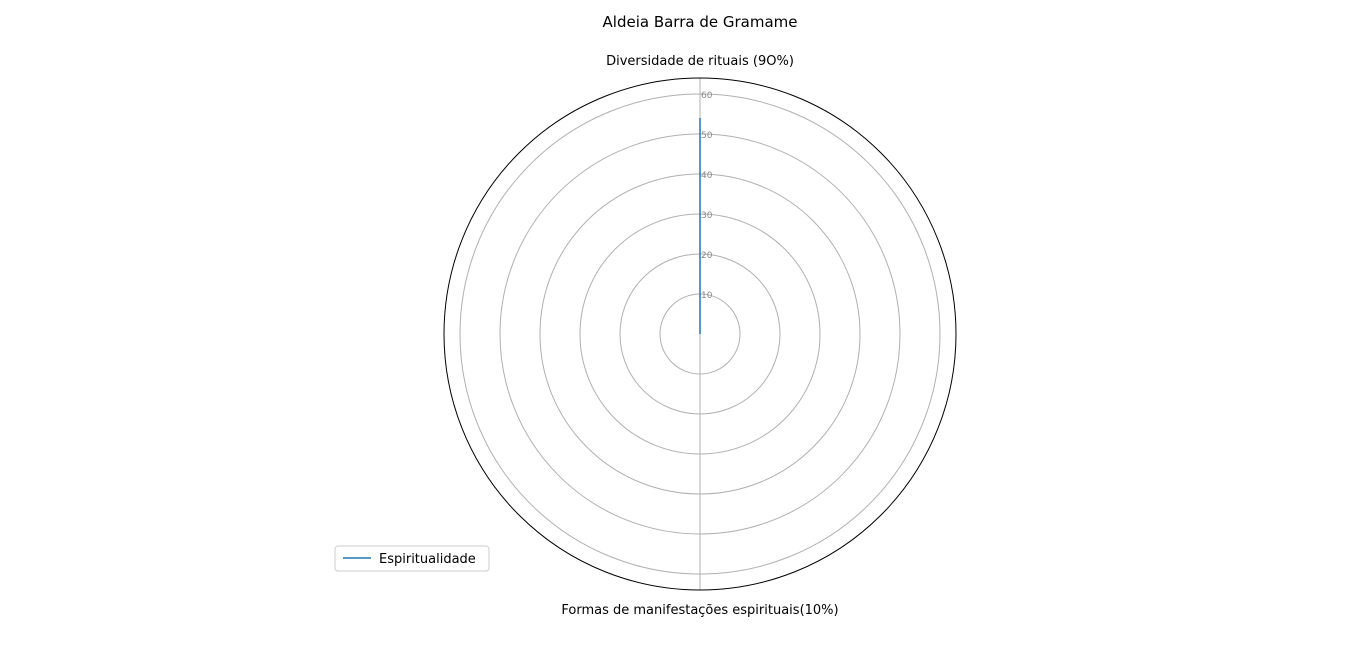 The width and height of the screenshot is (1366, 663). What do you see at coordinates (707, 96) in the screenshot?
I see `tick-label-60: 60` at bounding box center [707, 96].